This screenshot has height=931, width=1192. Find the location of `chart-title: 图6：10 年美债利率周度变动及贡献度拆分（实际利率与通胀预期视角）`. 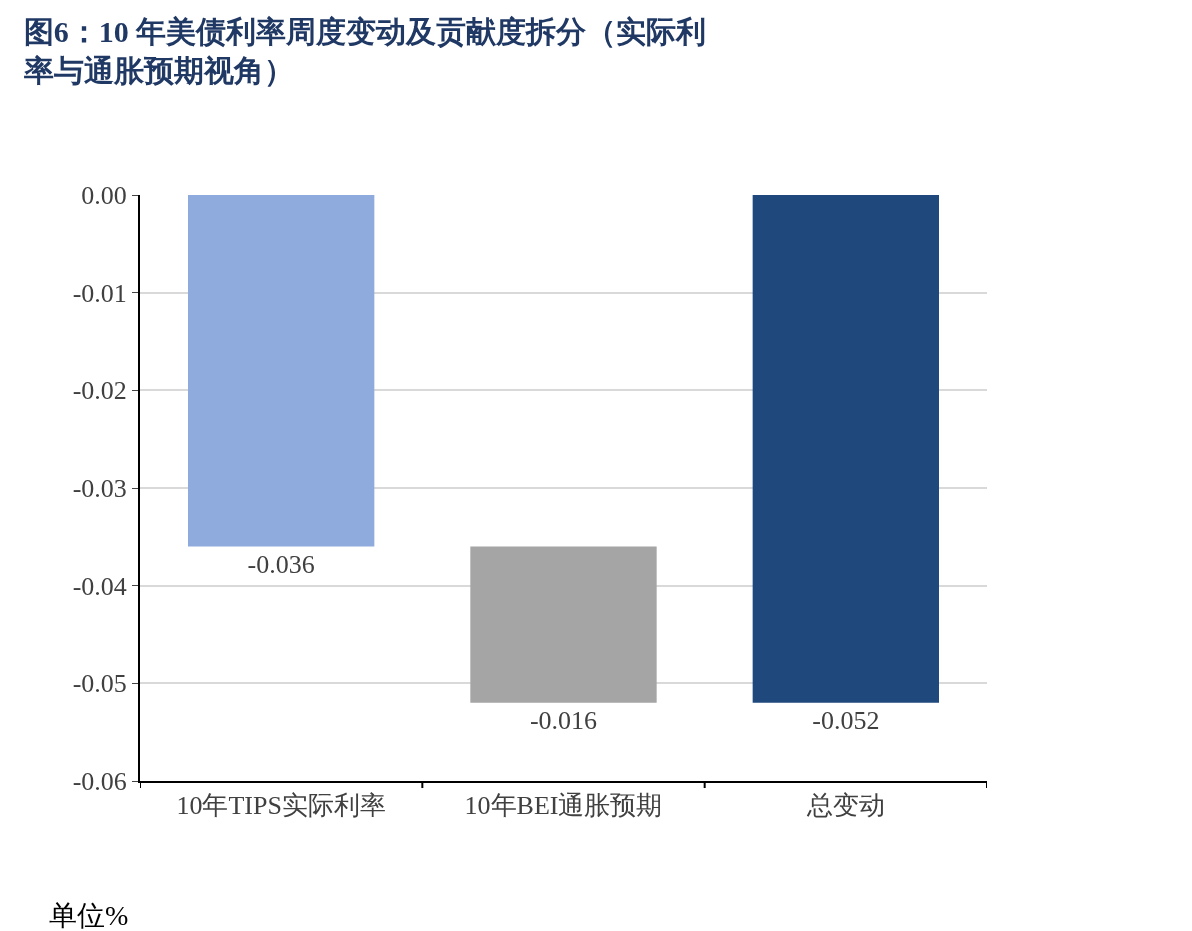

chart-title: 图6：10 年美债利率周度变动及贡献度拆分（实际利率与通胀预期视角） is located at coordinates (365, 50).